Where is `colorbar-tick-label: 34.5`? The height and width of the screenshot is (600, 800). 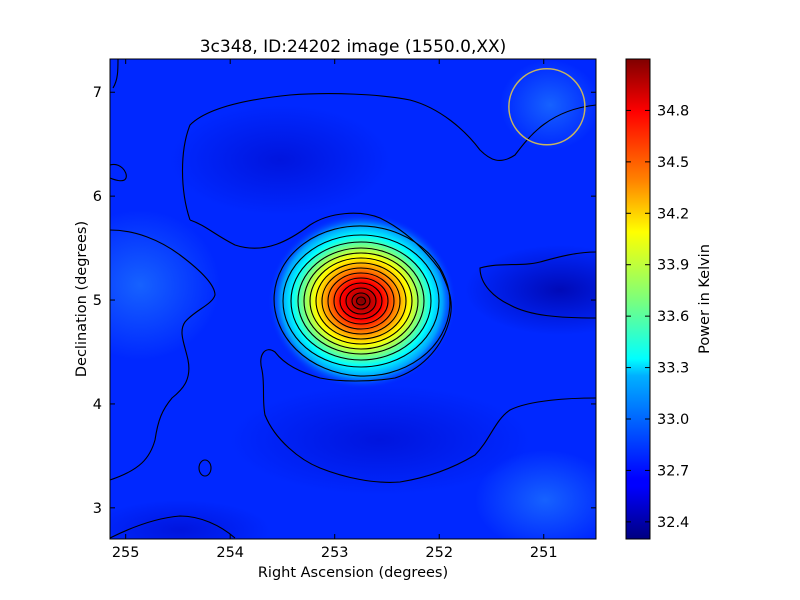
colorbar-tick-label: 34.5 is located at coordinates (673, 163).